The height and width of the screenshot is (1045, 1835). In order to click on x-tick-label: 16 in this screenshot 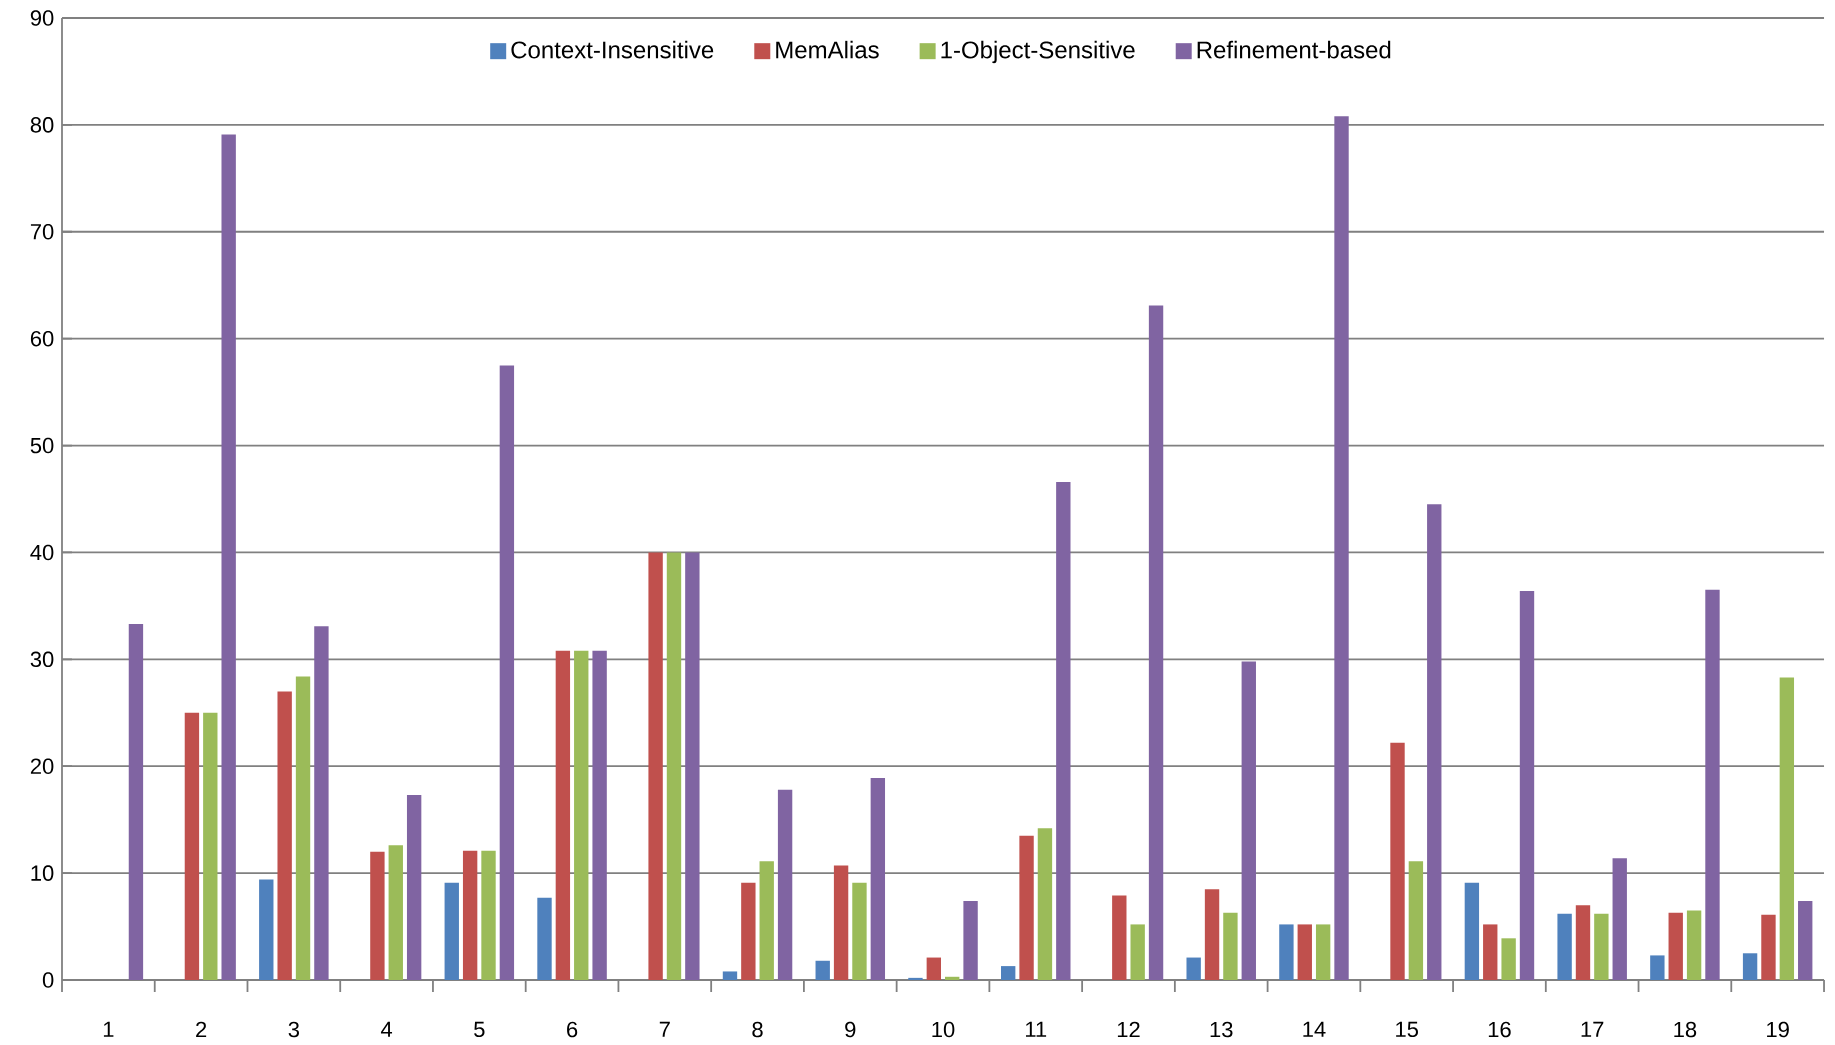, I will do `click(1499, 1029)`.